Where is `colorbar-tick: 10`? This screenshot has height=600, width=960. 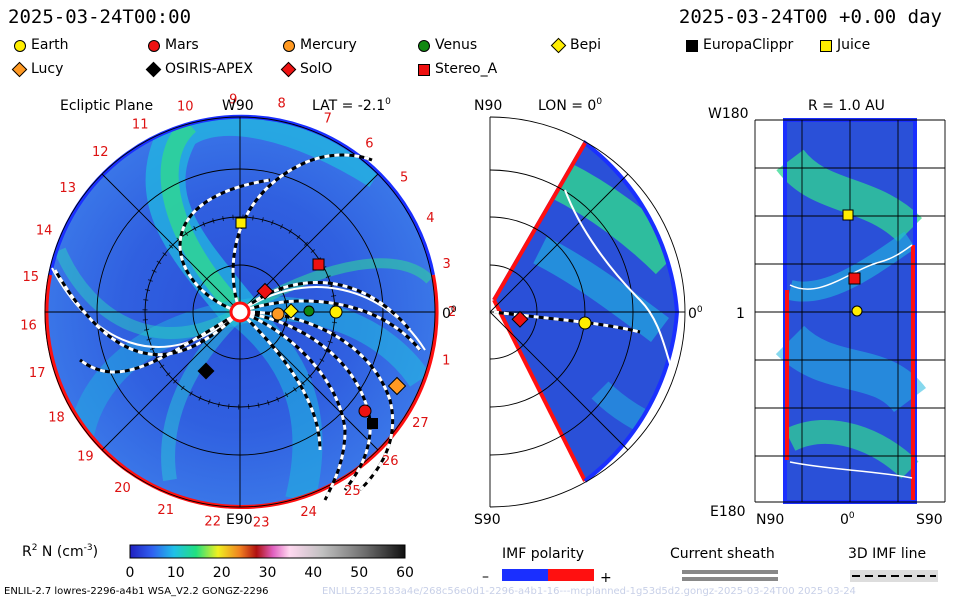
colorbar-tick: 10 is located at coordinates (176, 573).